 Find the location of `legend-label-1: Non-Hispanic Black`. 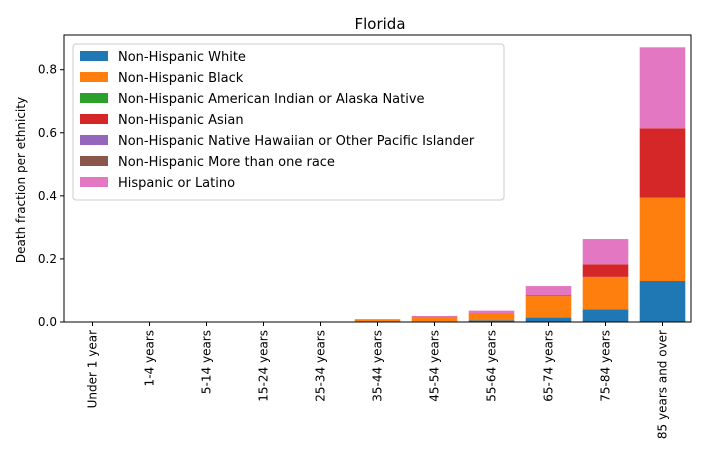

legend-label-1: Non-Hispanic Black is located at coordinates (181, 78).